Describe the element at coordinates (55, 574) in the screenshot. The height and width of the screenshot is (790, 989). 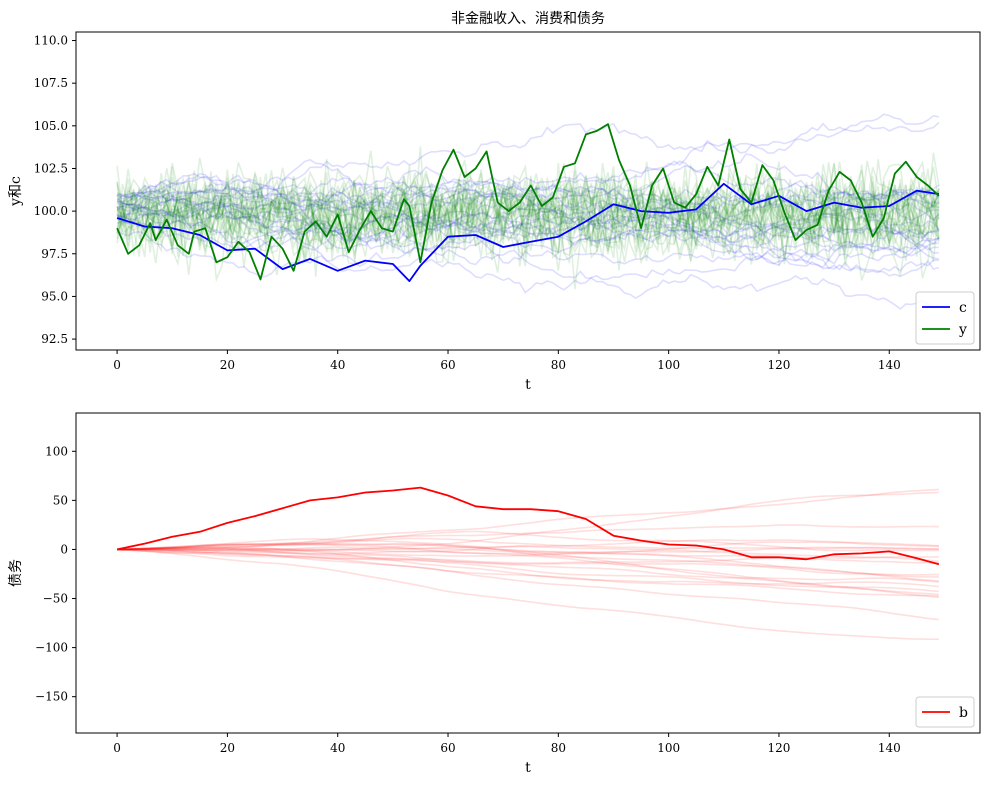
I see `y-ticks: −150 −100 −50 0 50 100` at that location.